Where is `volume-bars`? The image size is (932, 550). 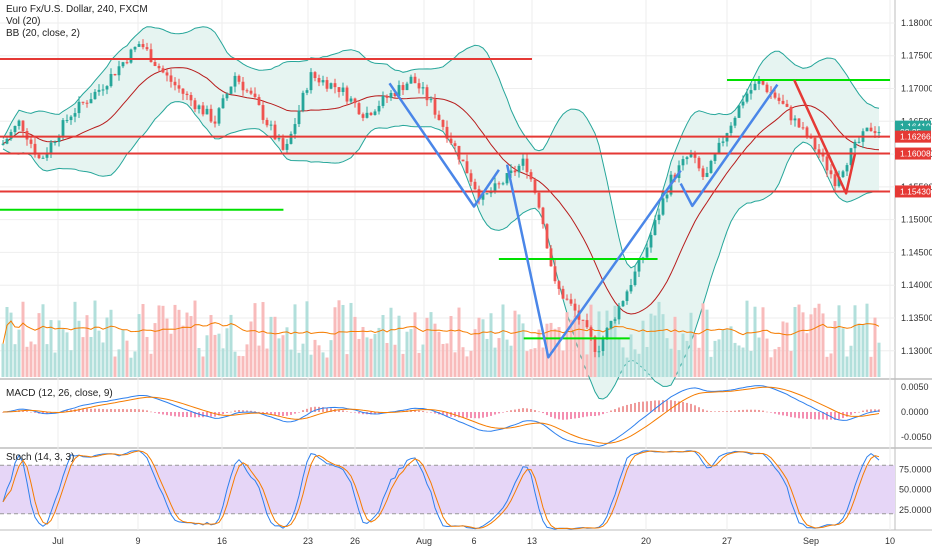
volume-bars is located at coordinates (441, 338).